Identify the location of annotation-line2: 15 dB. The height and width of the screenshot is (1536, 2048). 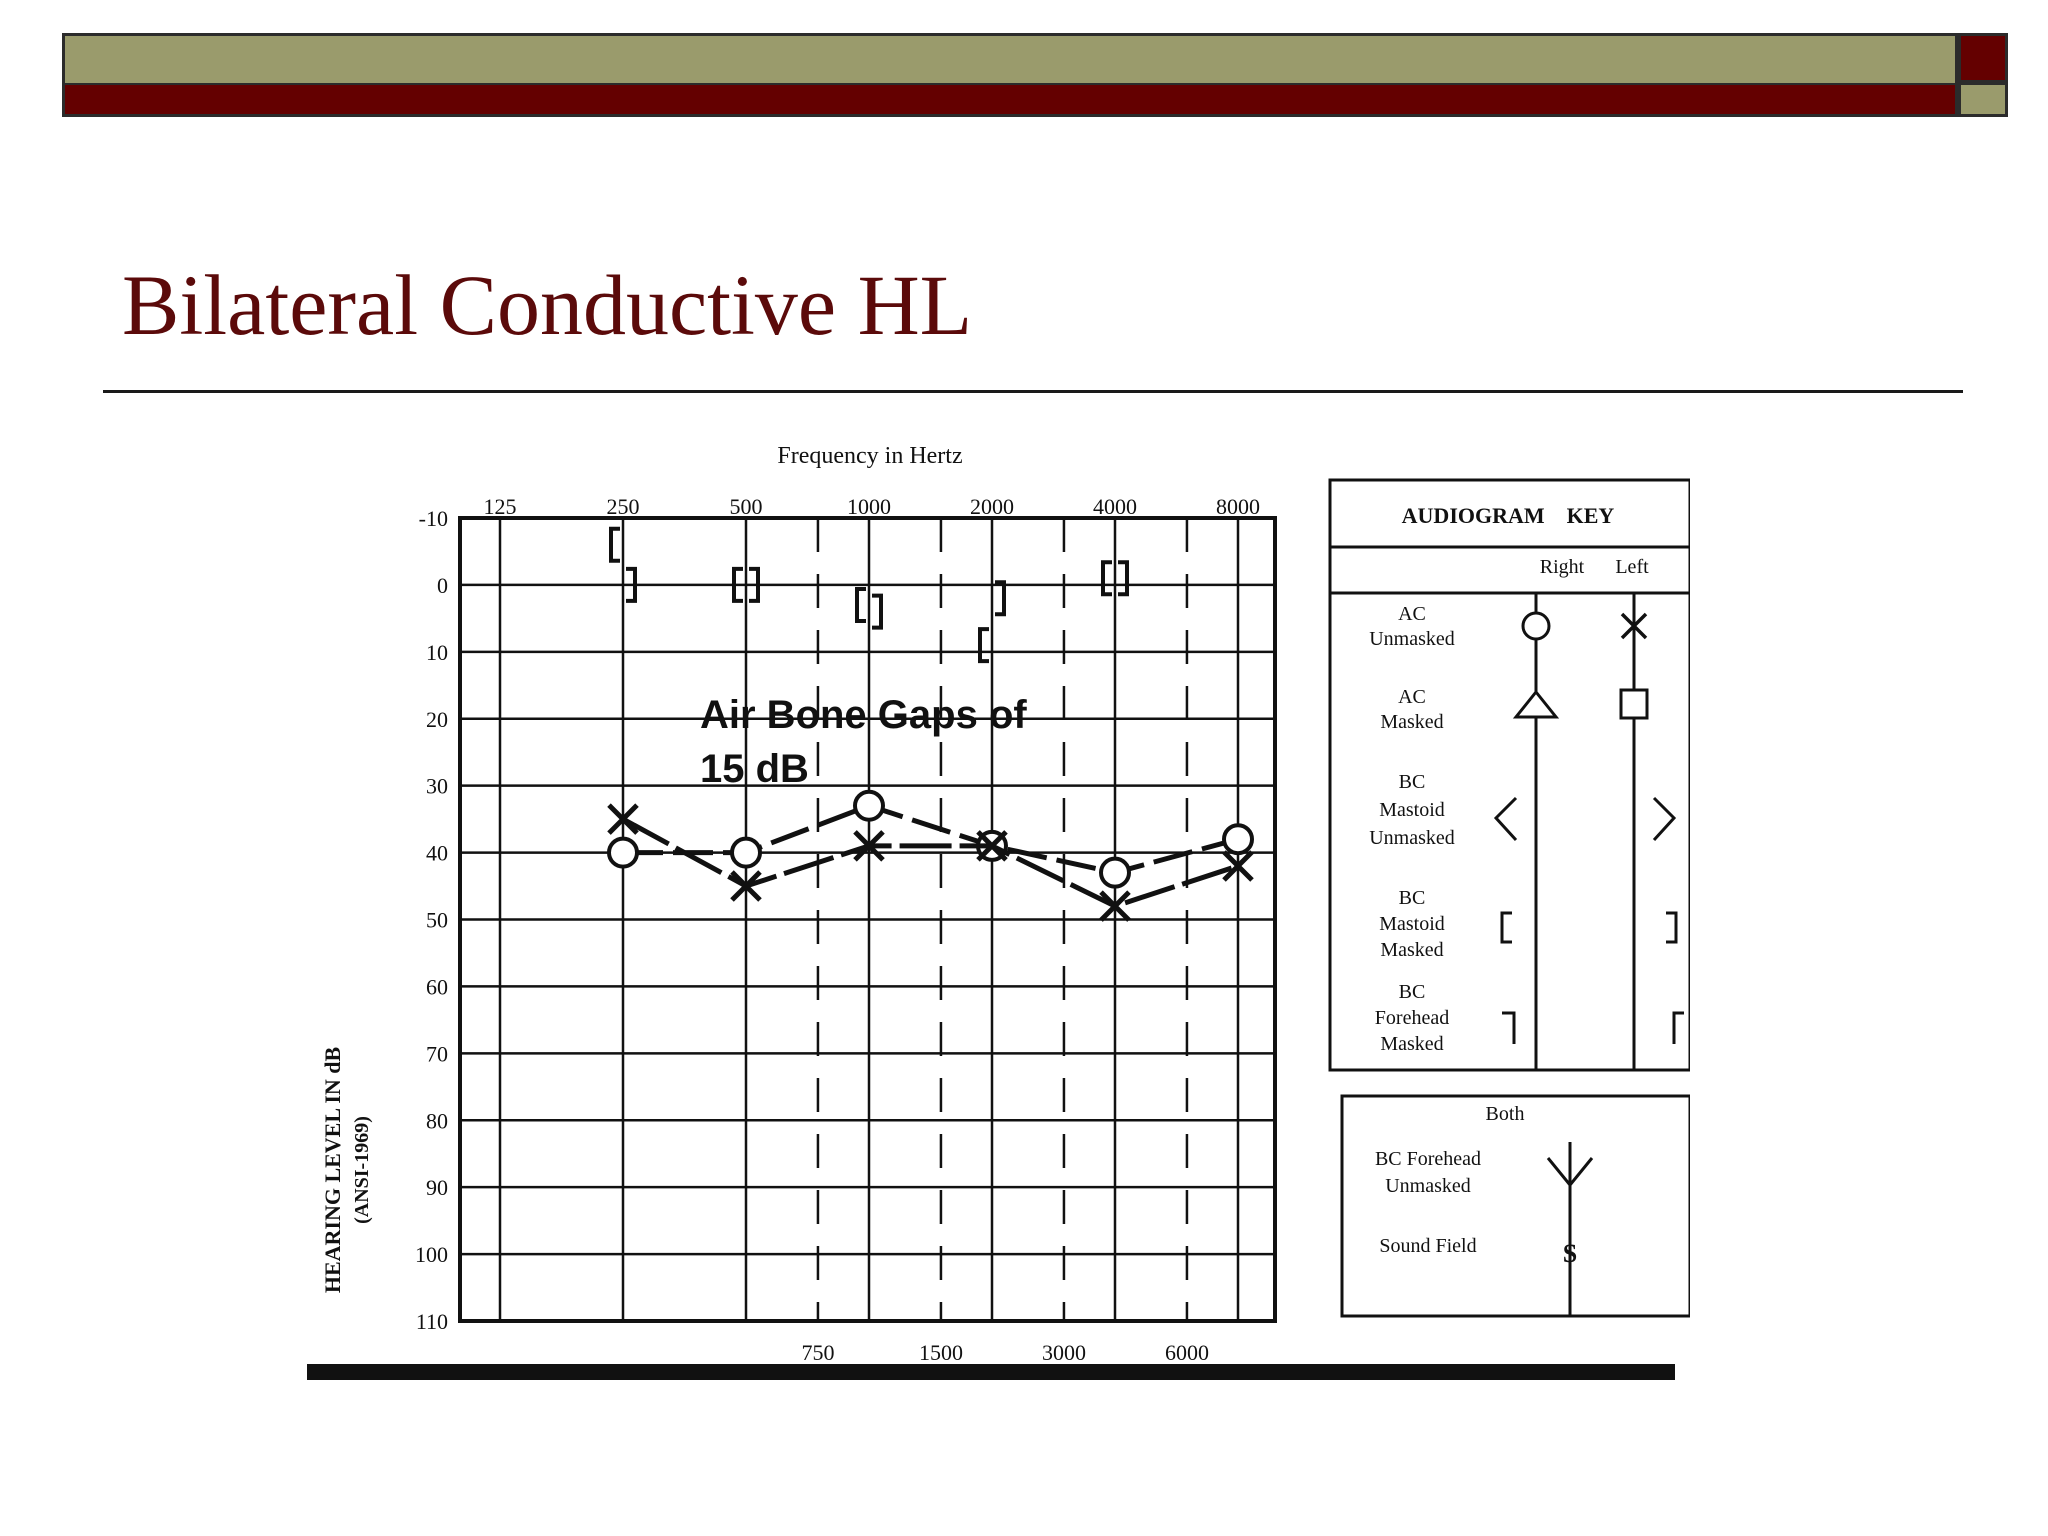
(754, 769).